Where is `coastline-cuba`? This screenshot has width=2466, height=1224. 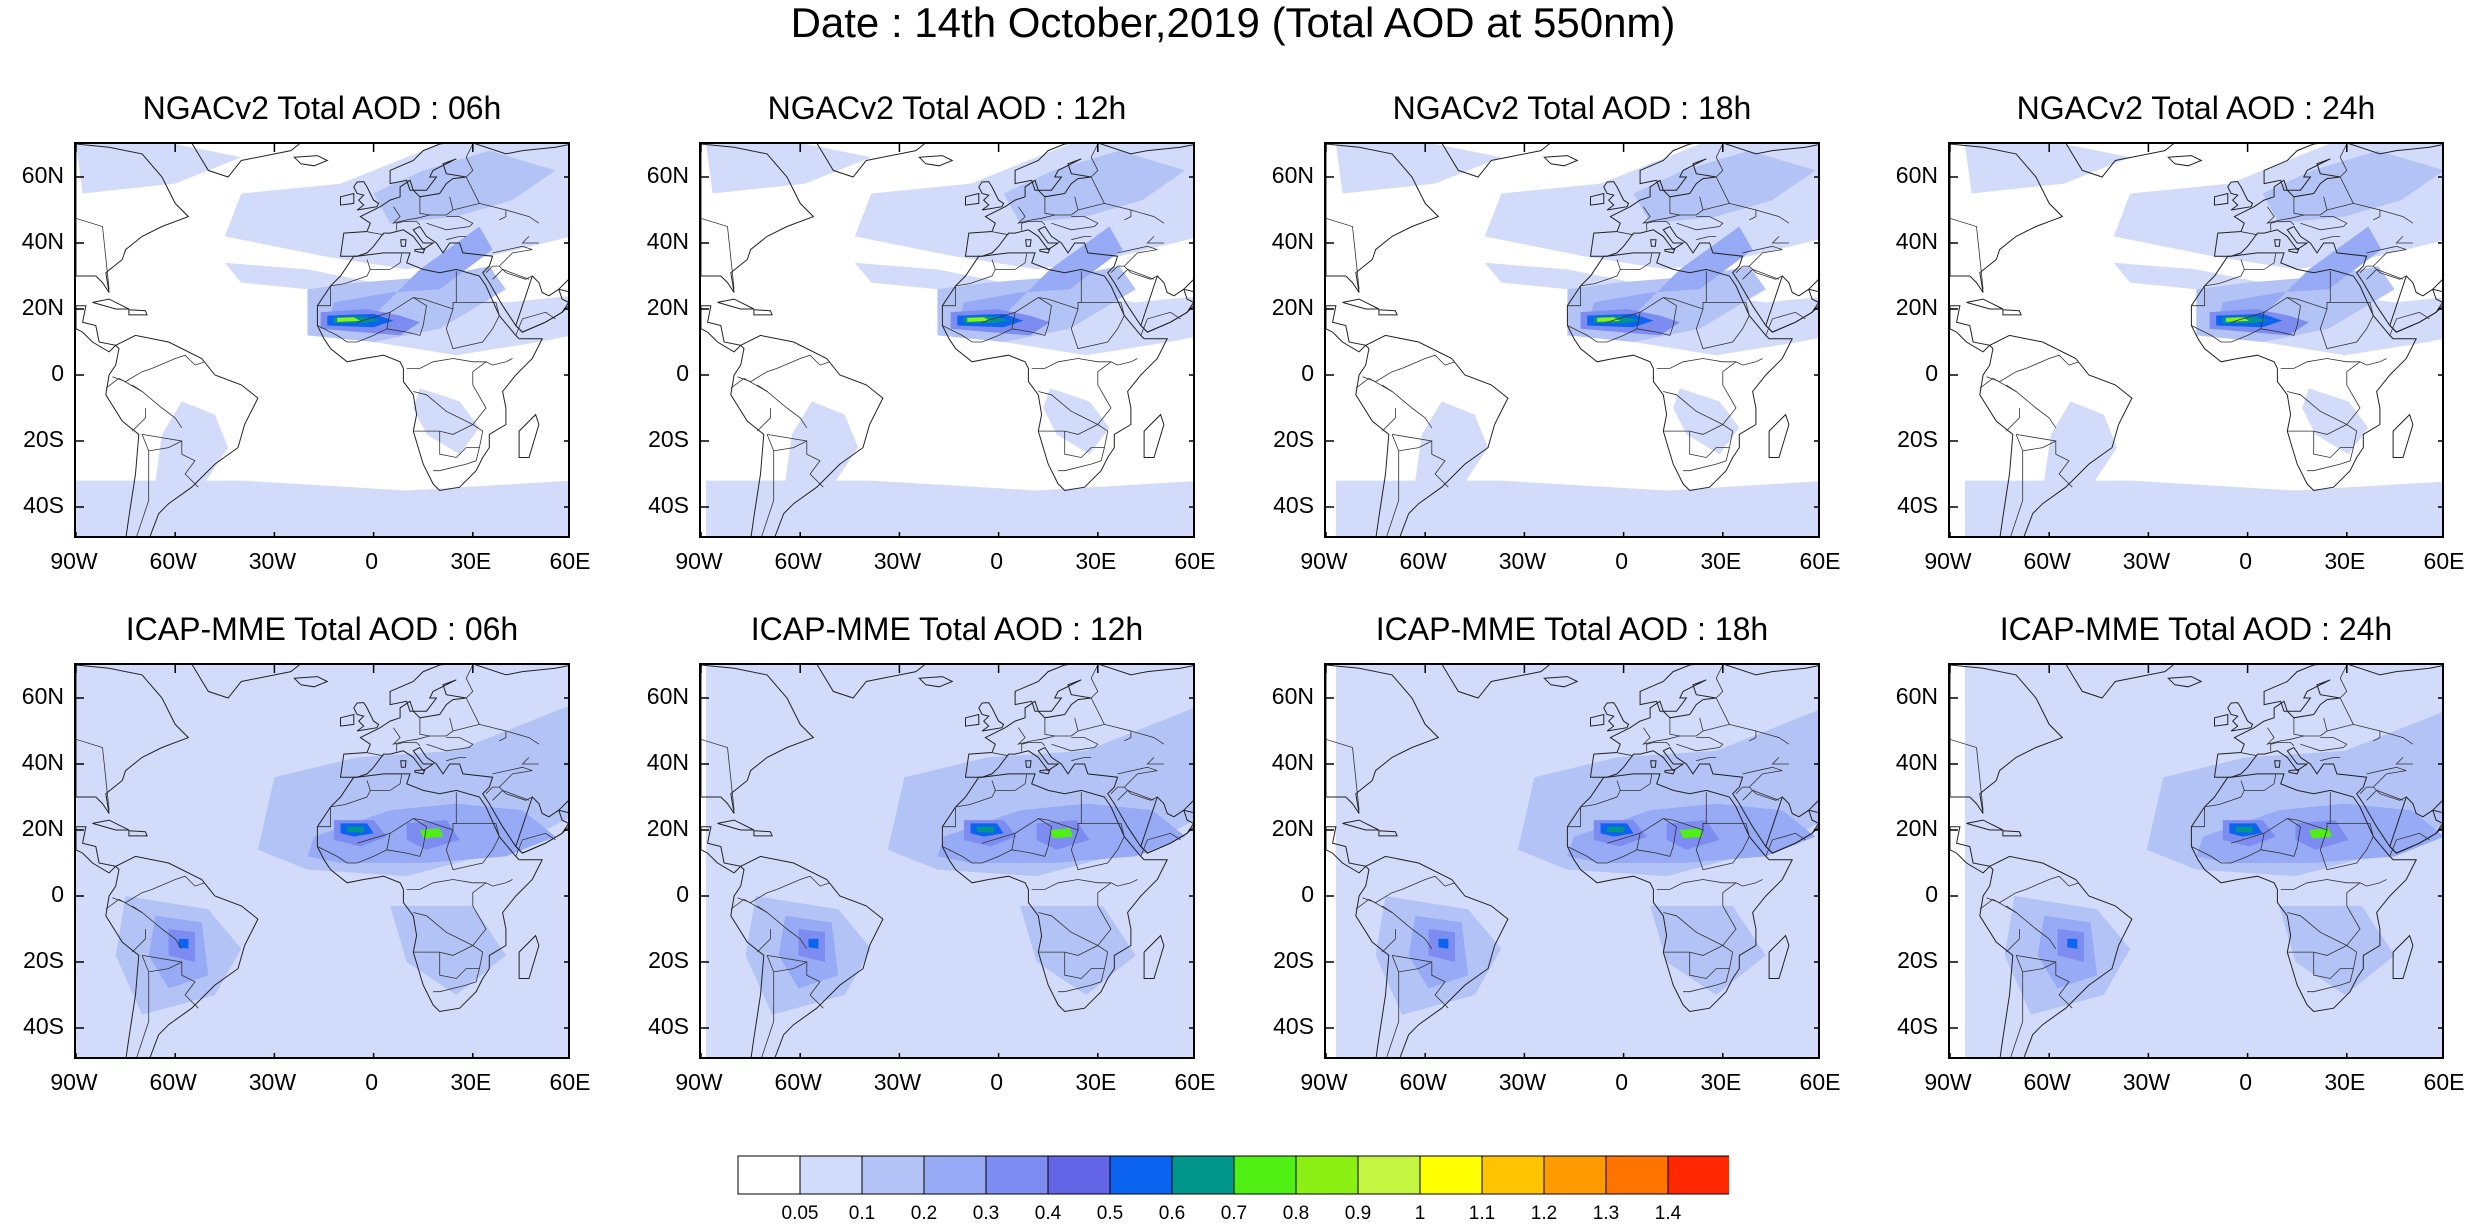 coastline-cuba is located at coordinates (1361, 825).